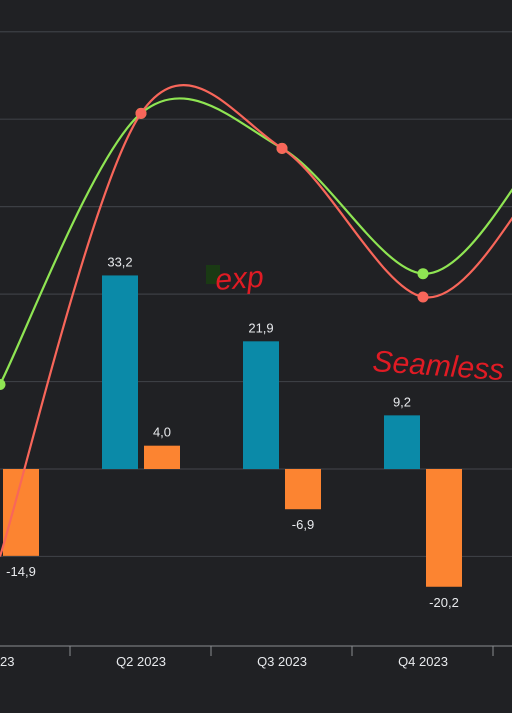  Describe the element at coordinates (303, 524) in the screenshot. I see `bar-value-label: -6,9` at that location.